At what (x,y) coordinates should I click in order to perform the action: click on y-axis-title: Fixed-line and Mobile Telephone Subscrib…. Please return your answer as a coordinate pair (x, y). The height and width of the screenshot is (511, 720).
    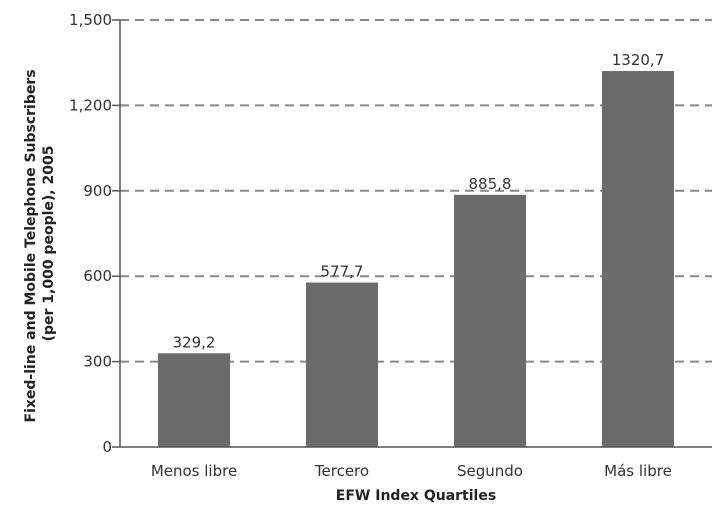
    Looking at the image, I should click on (40, 244).